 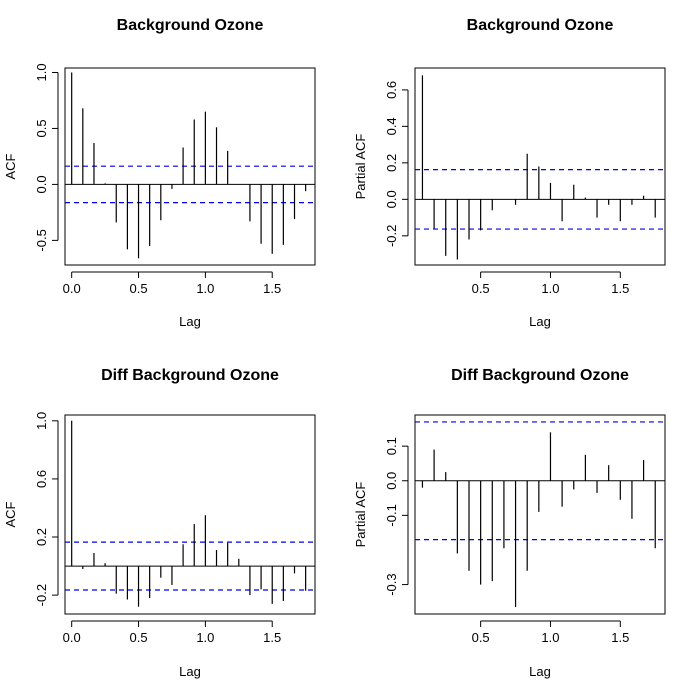 What do you see at coordinates (41, 128) in the screenshot?
I see `y-tick-label: 0.5` at bounding box center [41, 128].